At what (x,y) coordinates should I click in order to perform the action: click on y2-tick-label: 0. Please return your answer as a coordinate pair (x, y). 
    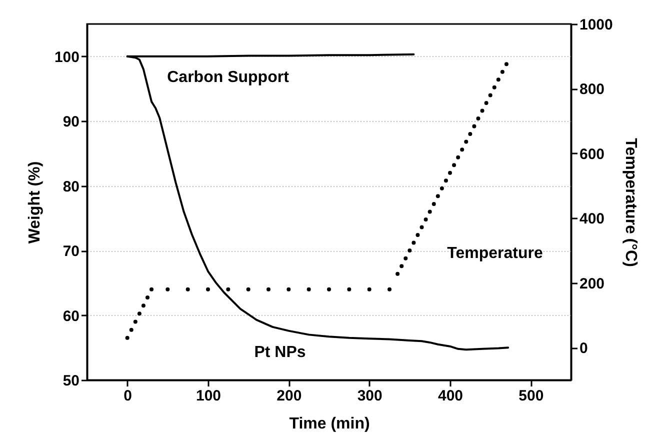
    Looking at the image, I should click on (584, 349).